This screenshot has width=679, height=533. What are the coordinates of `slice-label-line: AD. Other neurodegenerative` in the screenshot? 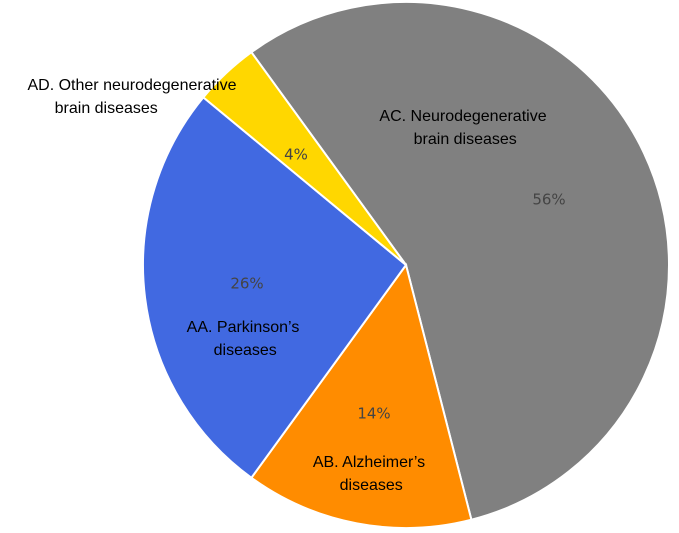 It's located at (131, 85).